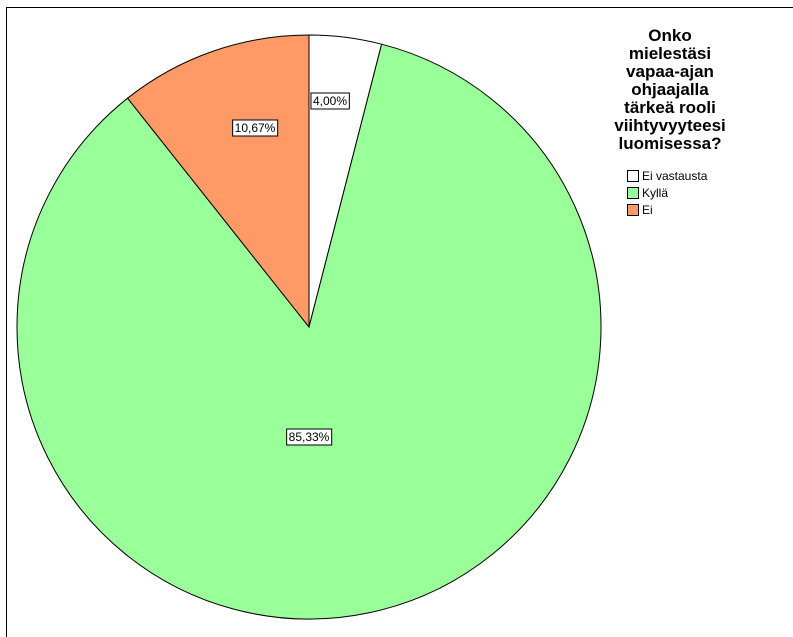  What do you see at coordinates (655, 192) in the screenshot?
I see `legend-label: Kyllä` at bounding box center [655, 192].